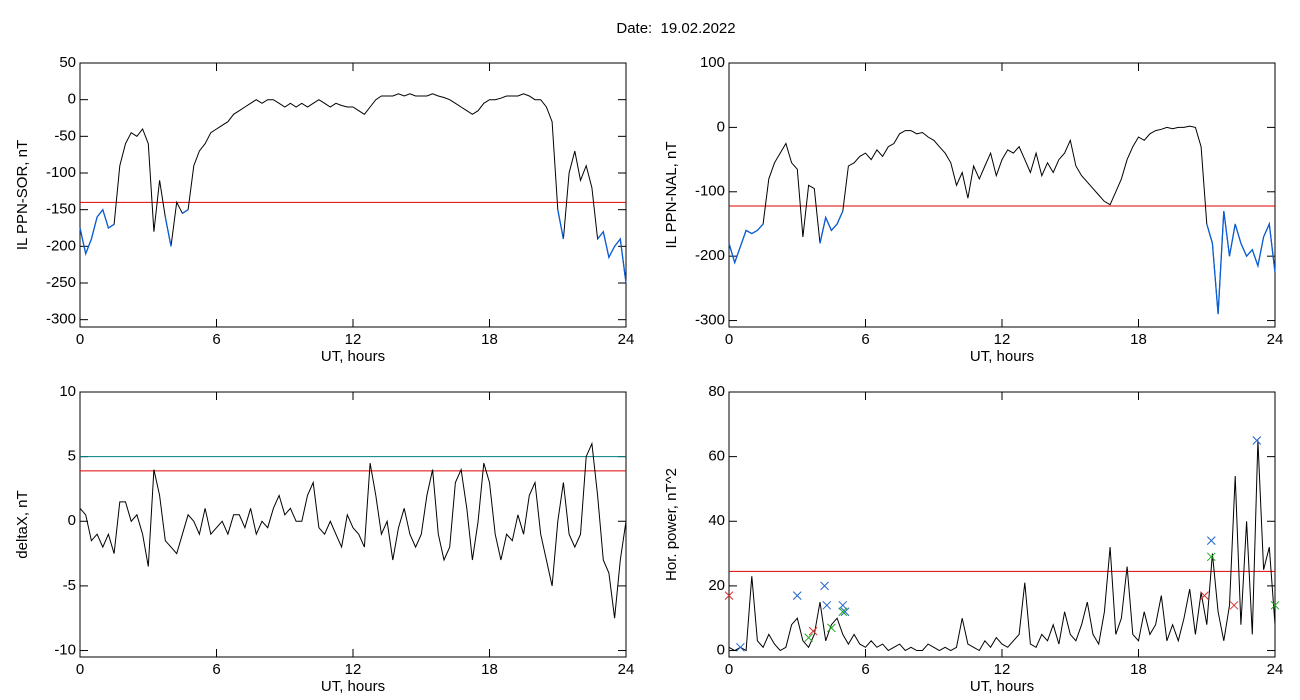 The height and width of the screenshot is (700, 1300). I want to click on y-axis-label: deltaX, nT, so click(22, 524).